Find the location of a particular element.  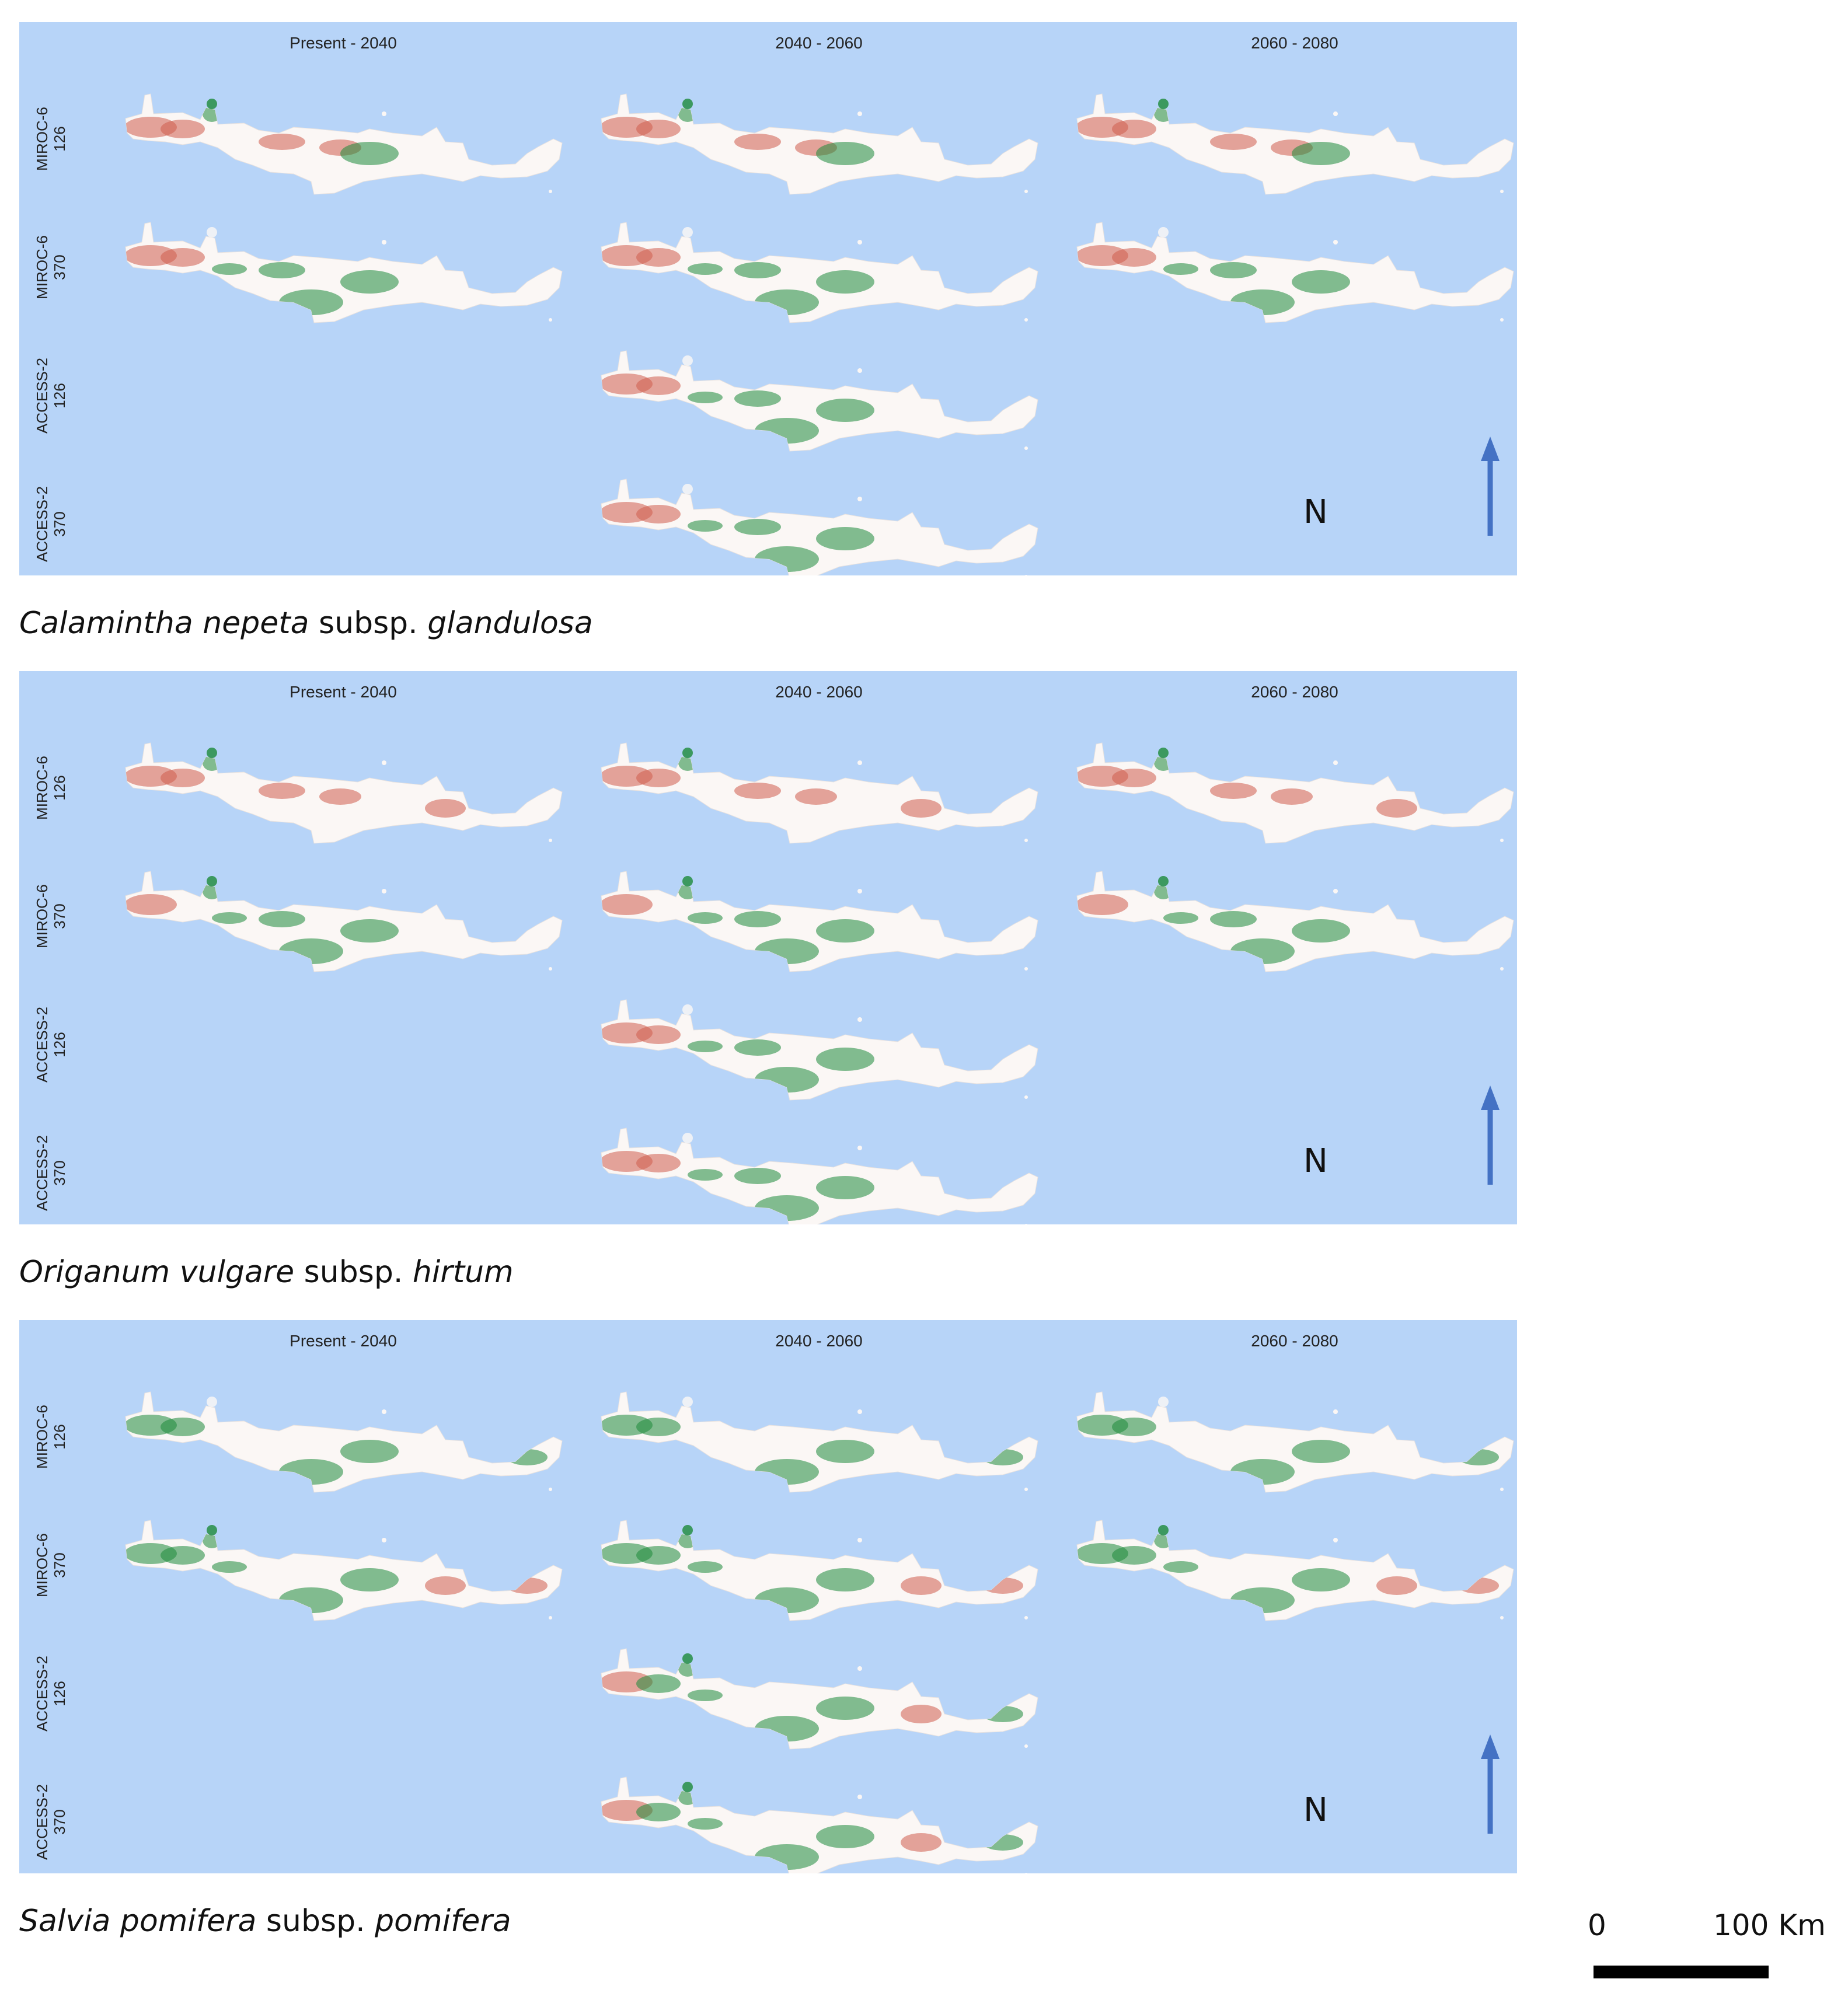

scale-start-label: 0 is located at coordinates (1597, 1925).